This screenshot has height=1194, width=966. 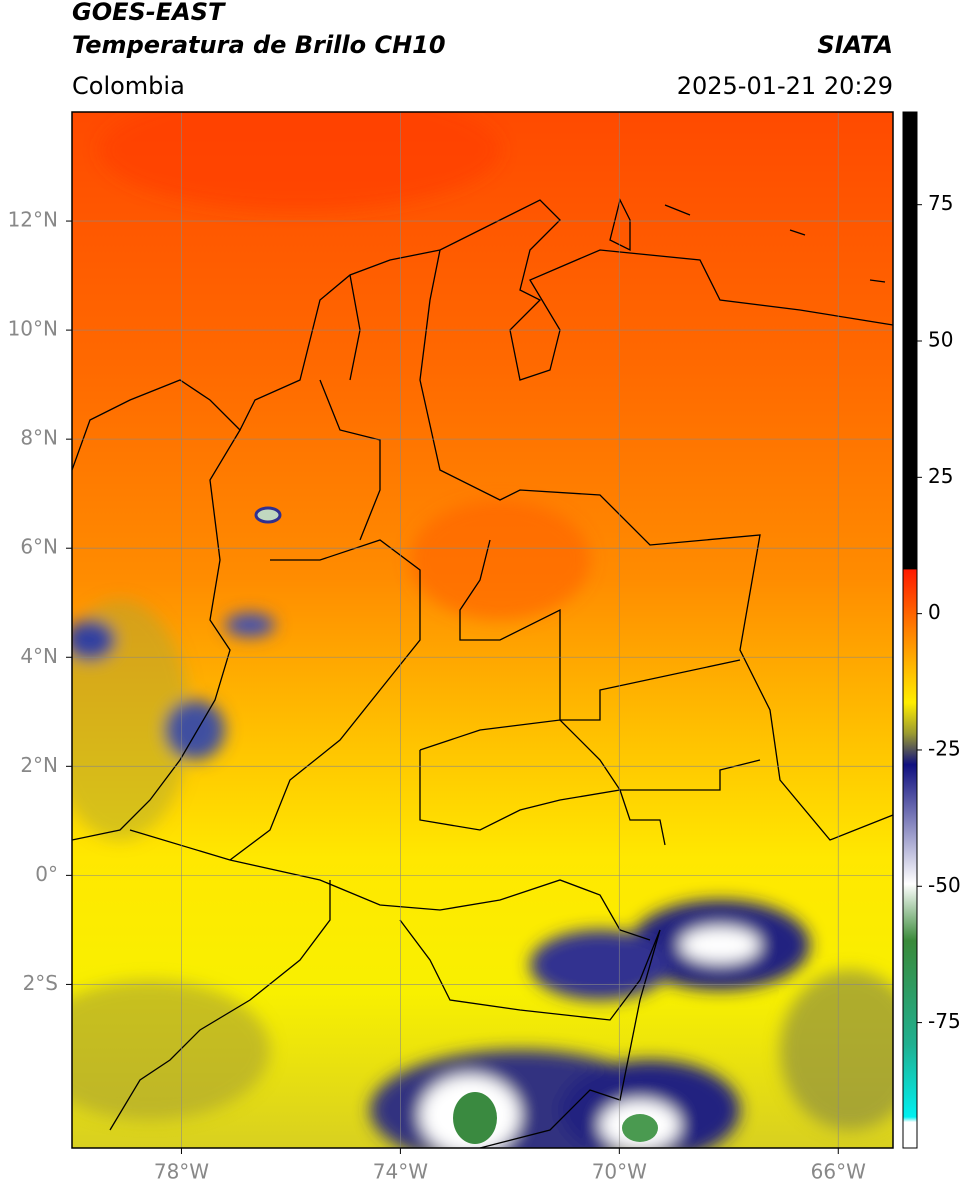 I want to click on colorbar-tick-label: -25, so click(x=944, y=748).